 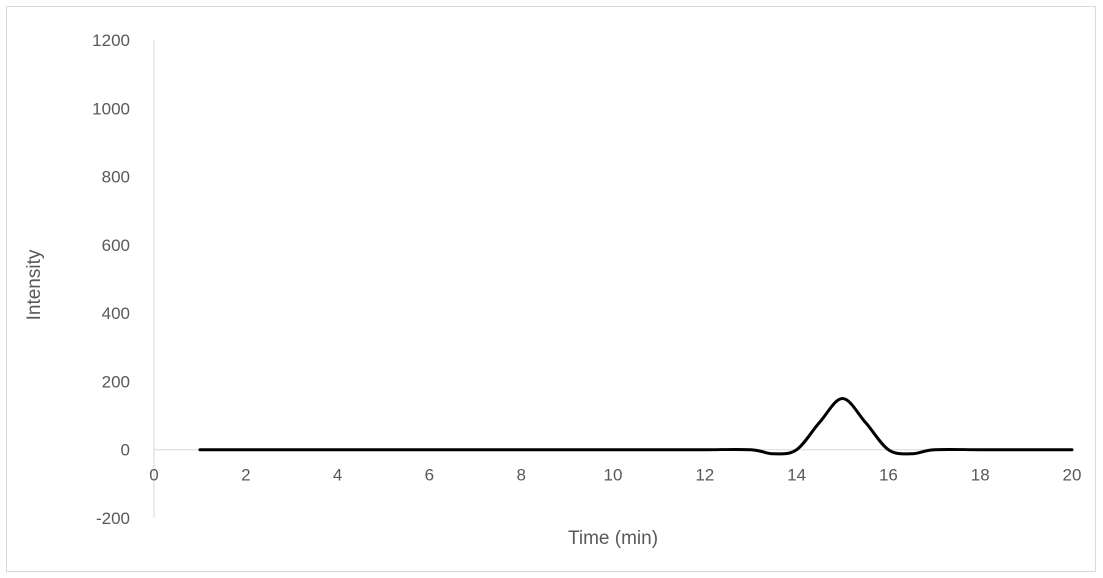 I want to click on x-tick-label: 14, so click(x=796, y=475).